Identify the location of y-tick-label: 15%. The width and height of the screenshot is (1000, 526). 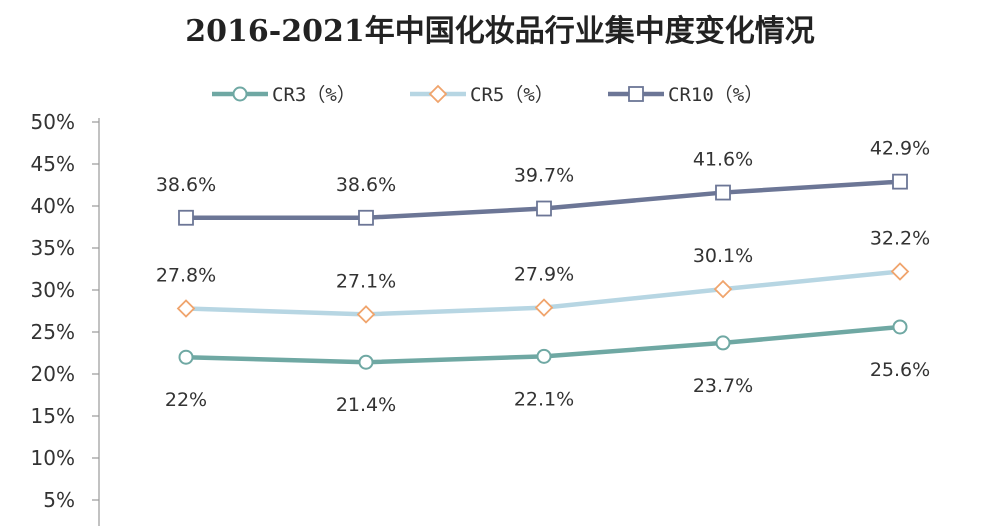
(53, 416).